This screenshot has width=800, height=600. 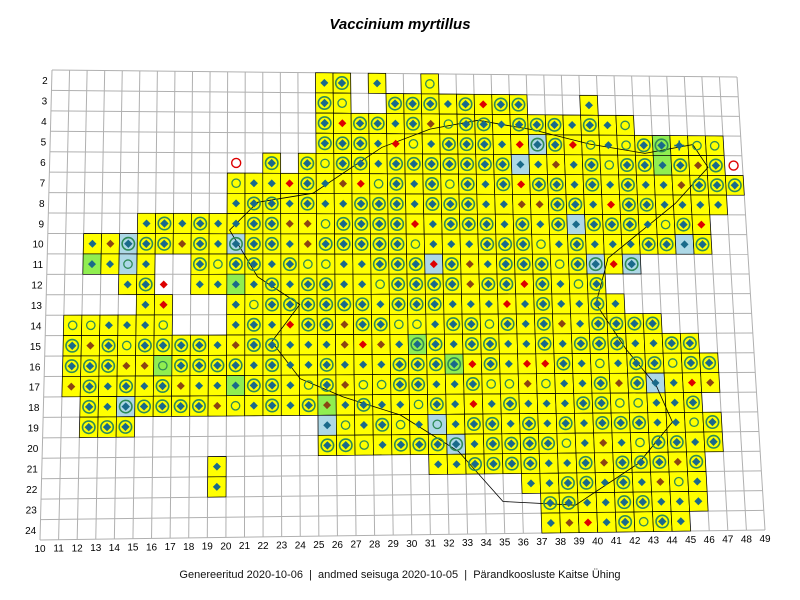 What do you see at coordinates (728, 540) in the screenshot?
I see `column-label: 47` at bounding box center [728, 540].